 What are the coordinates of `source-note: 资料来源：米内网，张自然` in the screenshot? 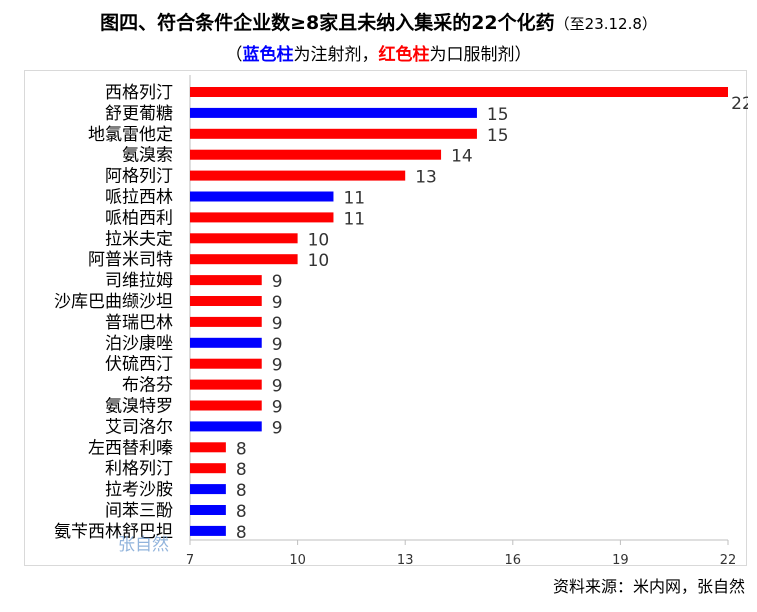 It's located at (648, 586).